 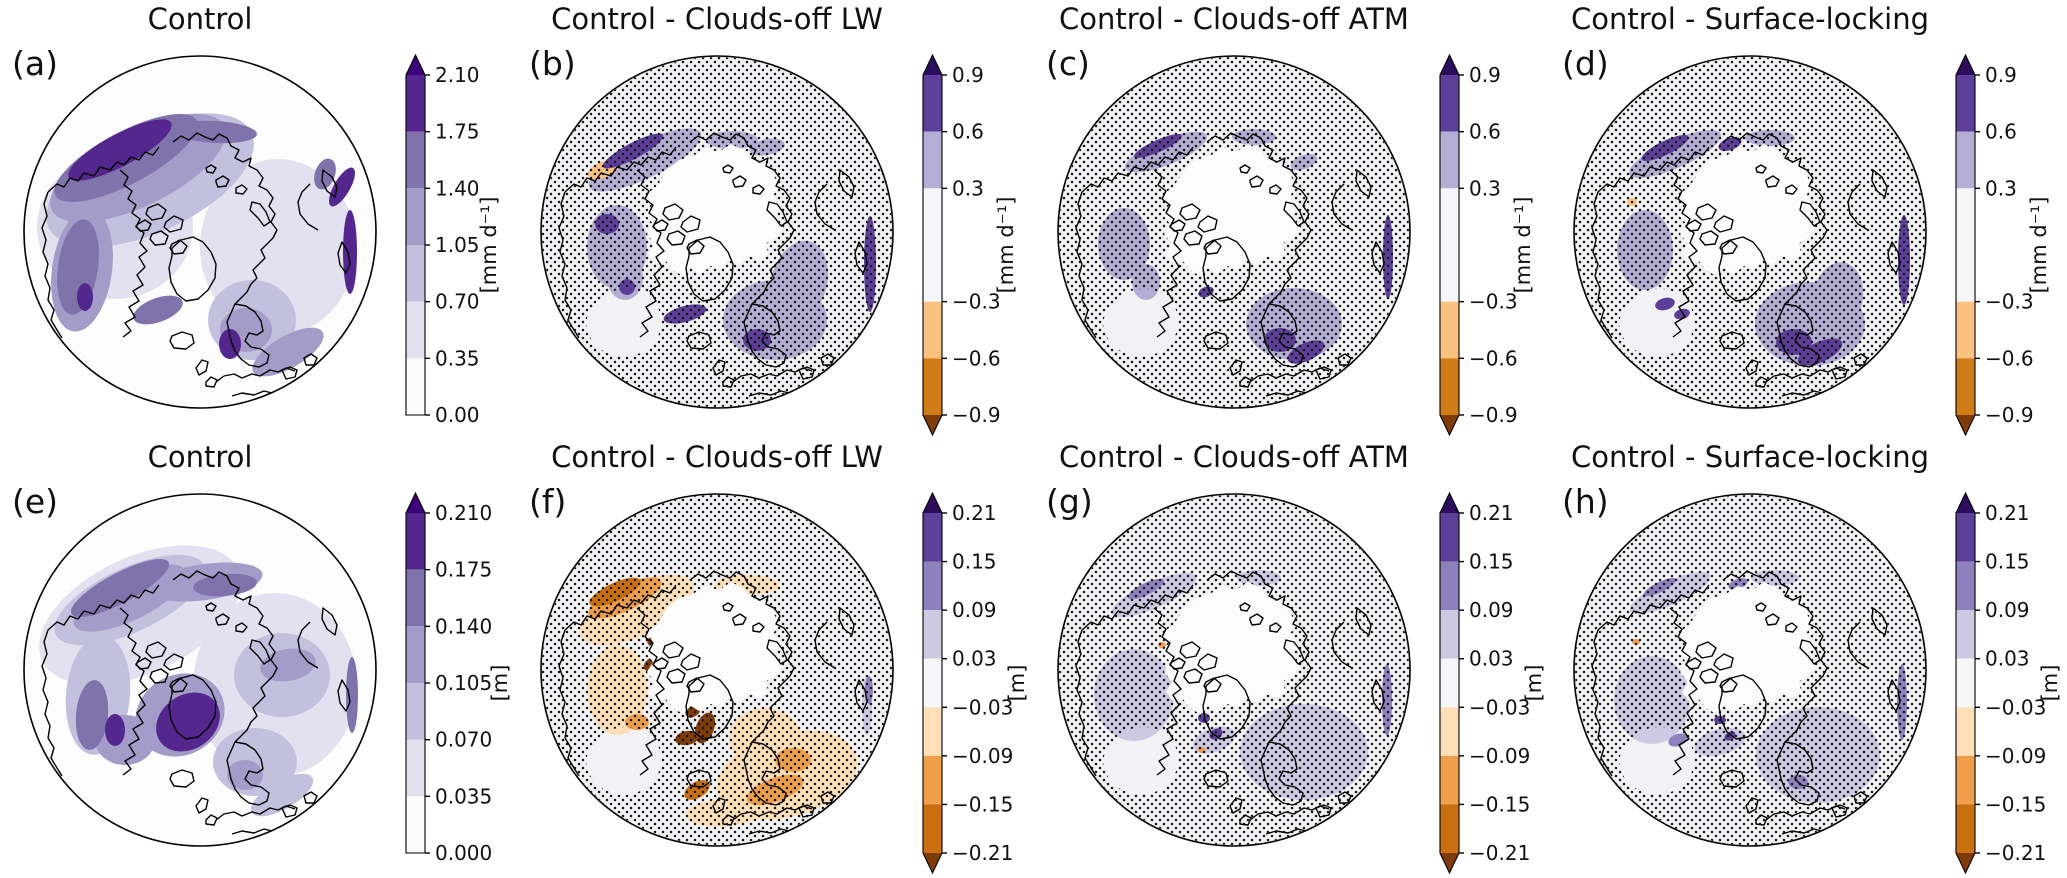 What do you see at coordinates (2003, 245) in the screenshot?
I see `colorbar-d: 0.9 0.6 0.3 −0.3 −0.6 −0.9 [mm d⁻¹]` at bounding box center [2003, 245].